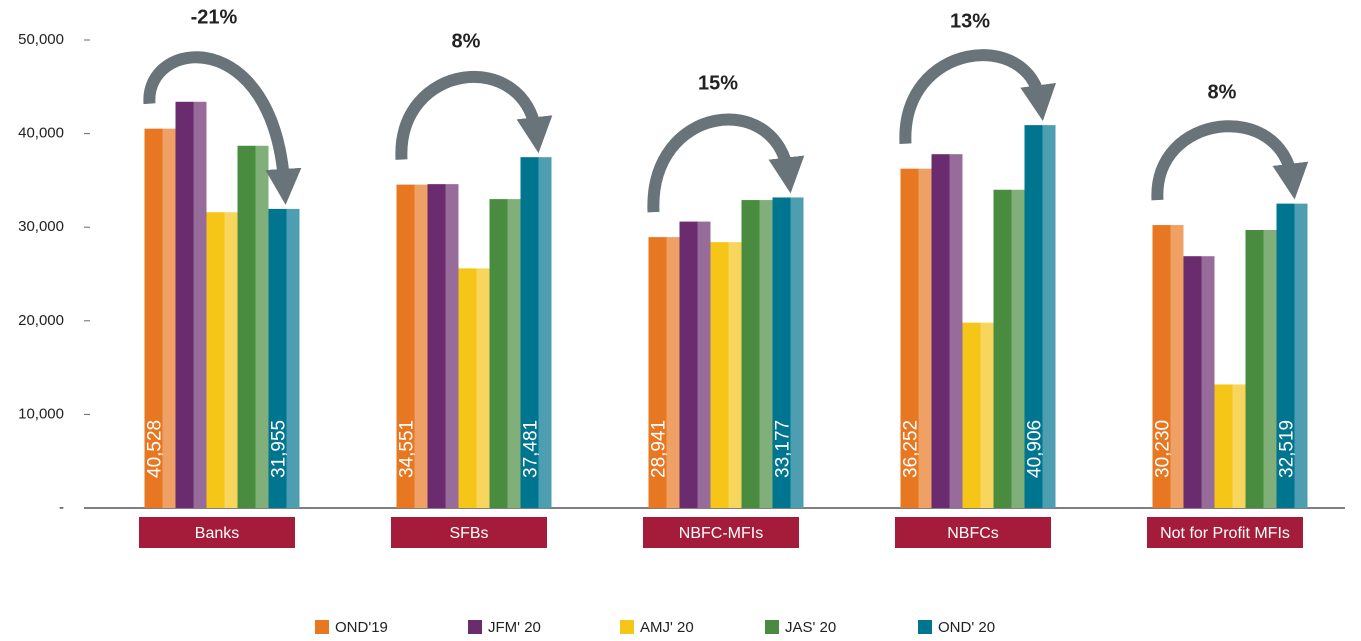 The width and height of the screenshot is (1361, 641). What do you see at coordinates (659, 449) in the screenshot?
I see `value-label: 28,941` at bounding box center [659, 449].